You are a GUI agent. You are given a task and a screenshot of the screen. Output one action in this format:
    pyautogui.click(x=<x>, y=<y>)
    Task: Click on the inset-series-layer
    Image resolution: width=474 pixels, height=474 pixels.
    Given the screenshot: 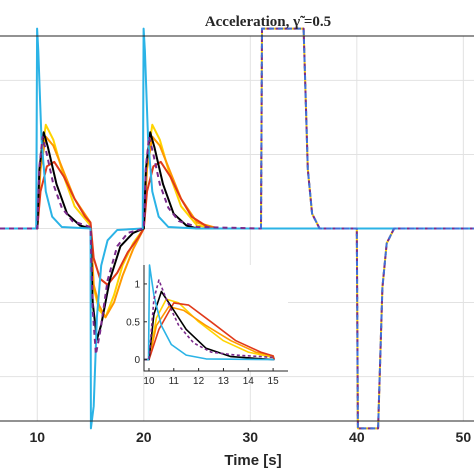 What is the action you would take?
    pyautogui.click(x=210, y=312)
    